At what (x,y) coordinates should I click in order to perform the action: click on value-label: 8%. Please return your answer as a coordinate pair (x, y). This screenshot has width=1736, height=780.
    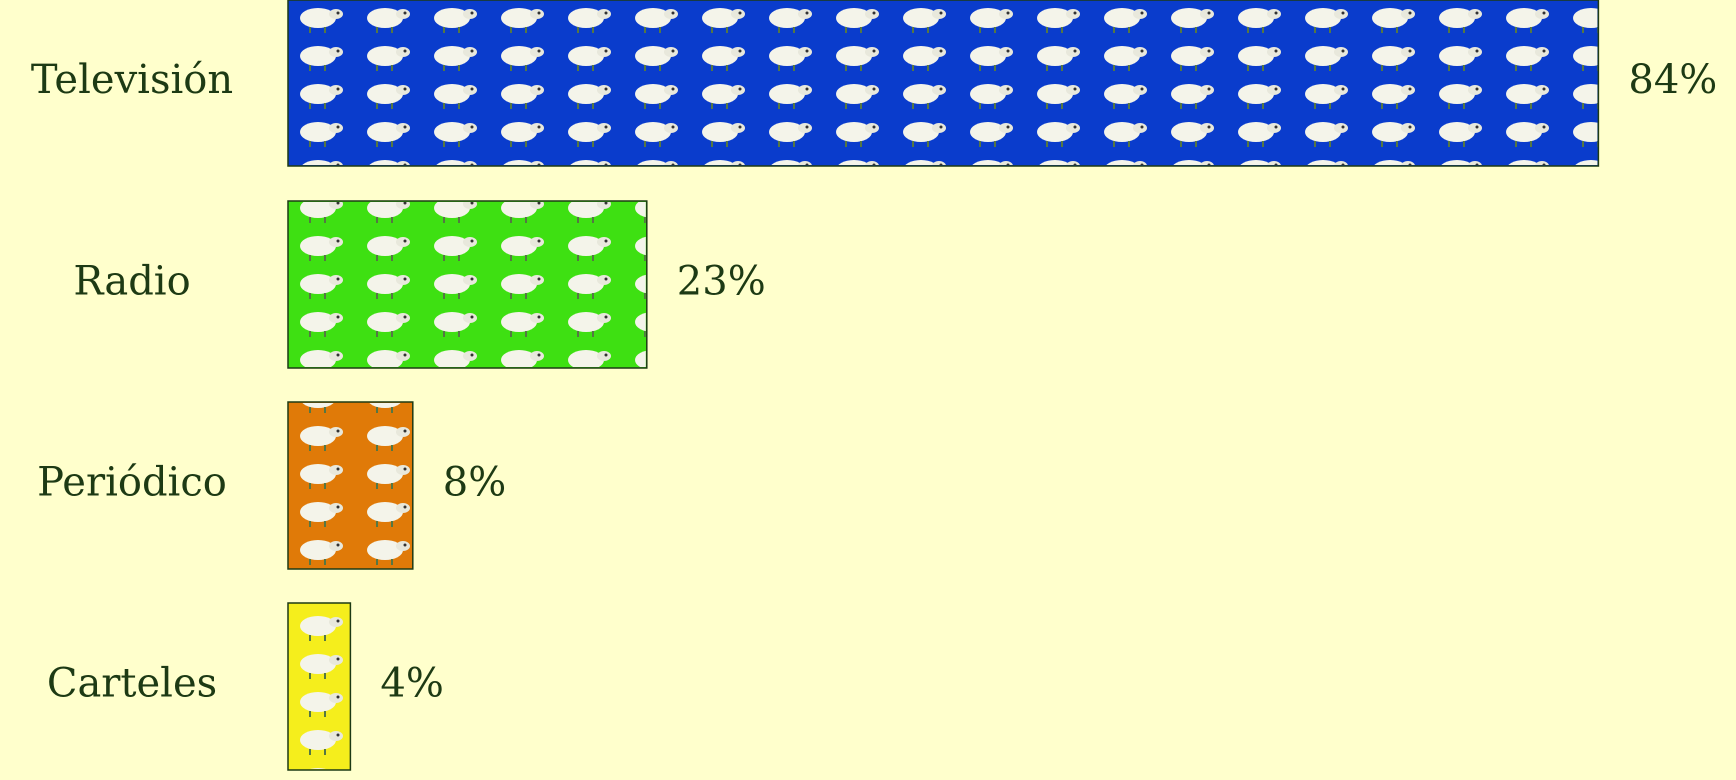
    Looking at the image, I should click on (474, 483).